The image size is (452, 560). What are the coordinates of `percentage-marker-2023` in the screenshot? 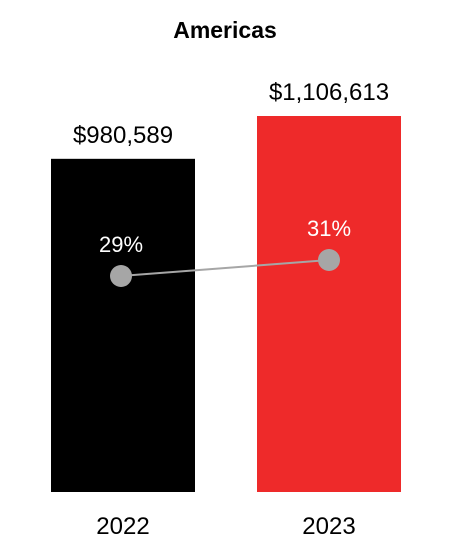 It's located at (329, 260).